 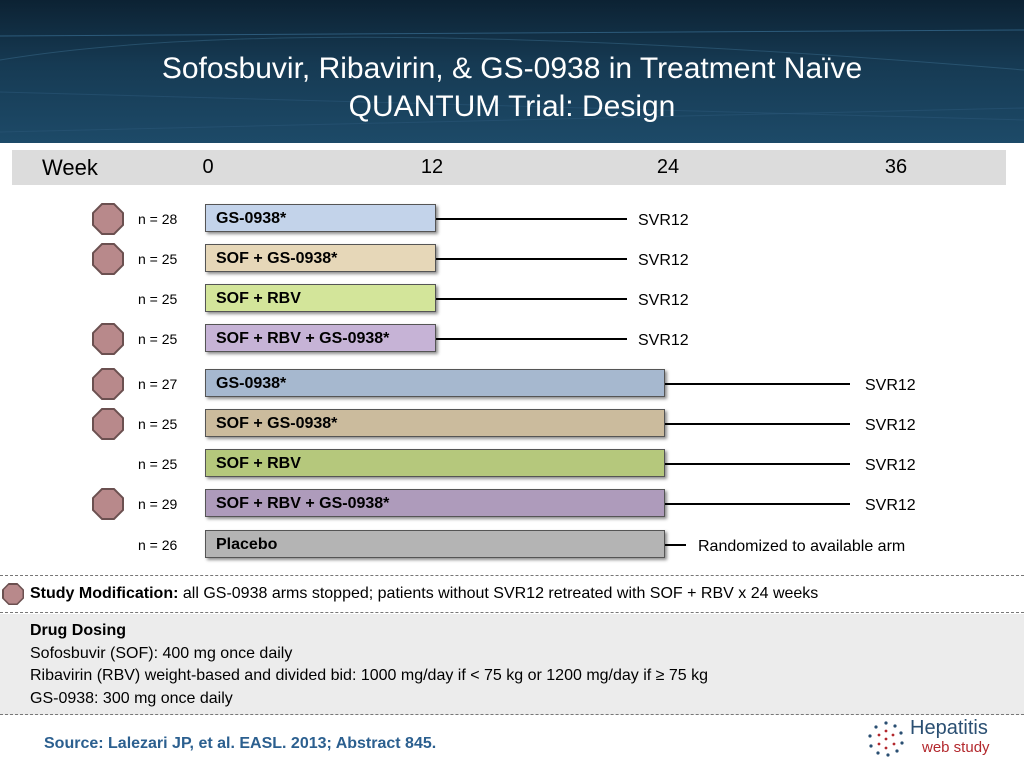 What do you see at coordinates (509, 167) in the screenshot?
I see `week-axis: Week 0 12 24 36` at bounding box center [509, 167].